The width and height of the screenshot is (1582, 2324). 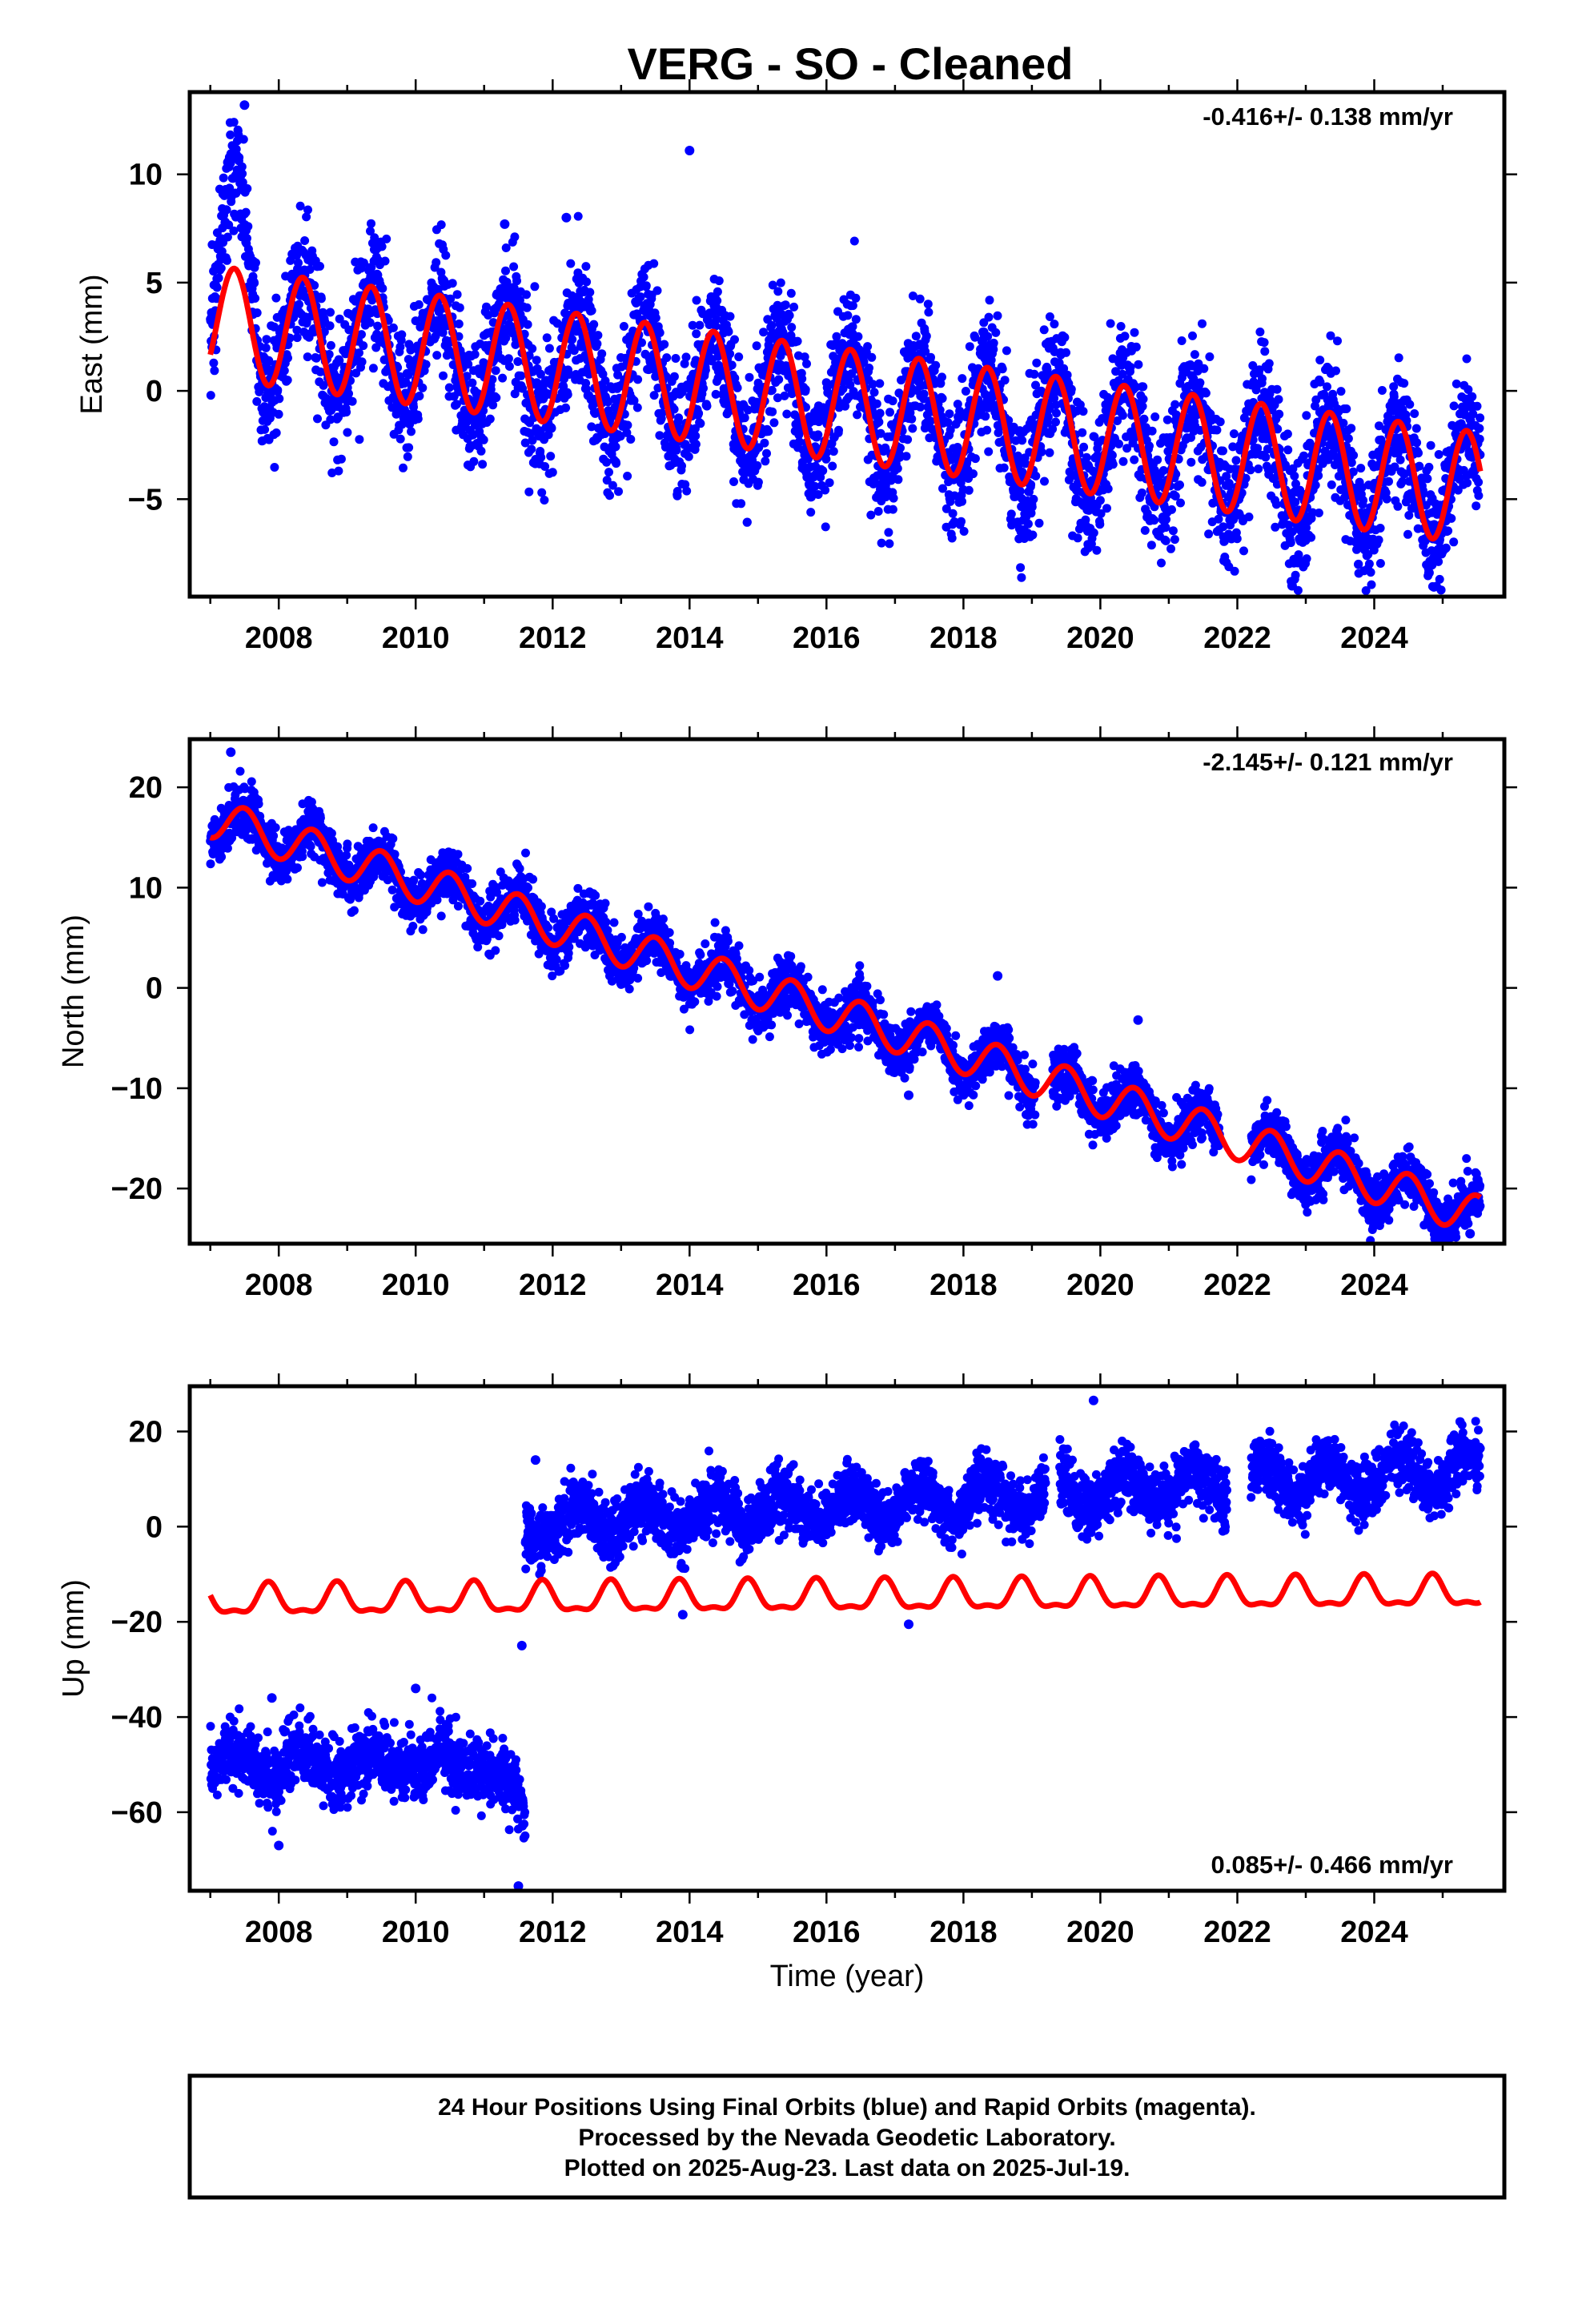 What do you see at coordinates (1374, 638) in the screenshot?
I see `x-tick-label: 2024` at bounding box center [1374, 638].